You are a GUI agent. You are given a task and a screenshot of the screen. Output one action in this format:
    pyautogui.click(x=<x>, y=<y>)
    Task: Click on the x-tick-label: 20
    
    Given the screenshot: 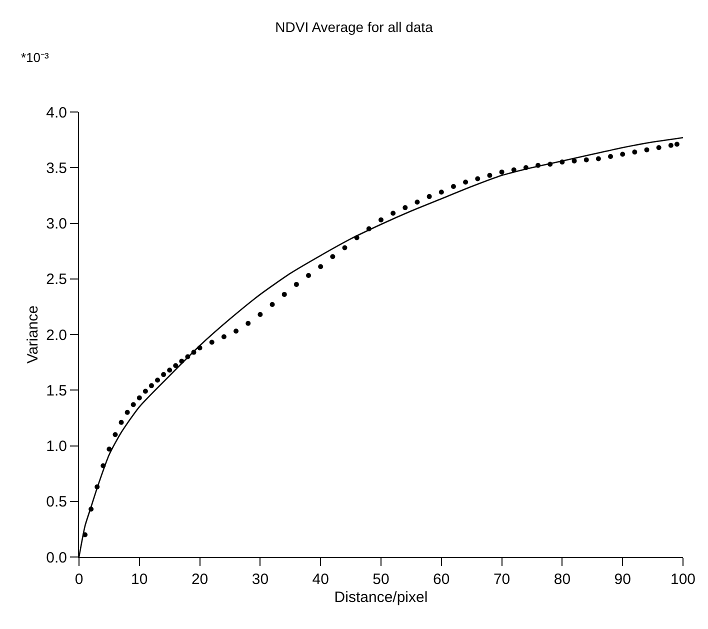 What is the action you would take?
    pyautogui.click(x=199, y=579)
    